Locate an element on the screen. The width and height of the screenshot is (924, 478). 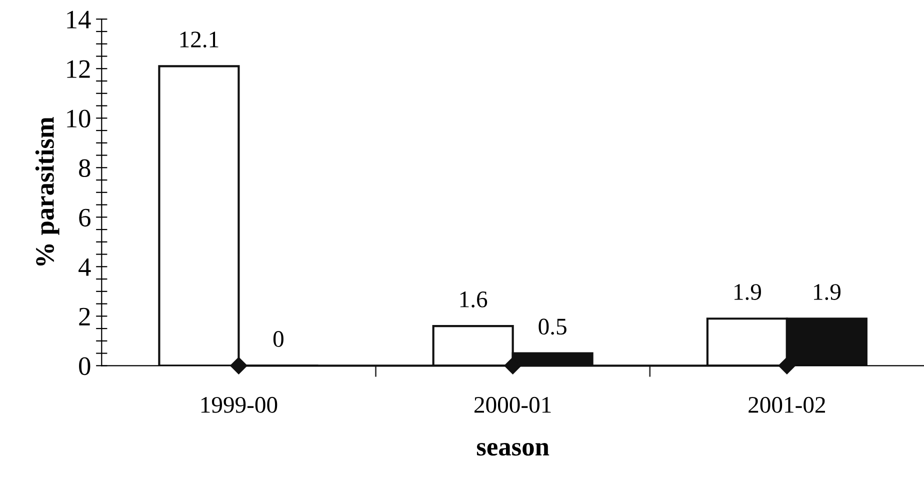
y-axis-title: % parasitism is located at coordinates (47, 191).